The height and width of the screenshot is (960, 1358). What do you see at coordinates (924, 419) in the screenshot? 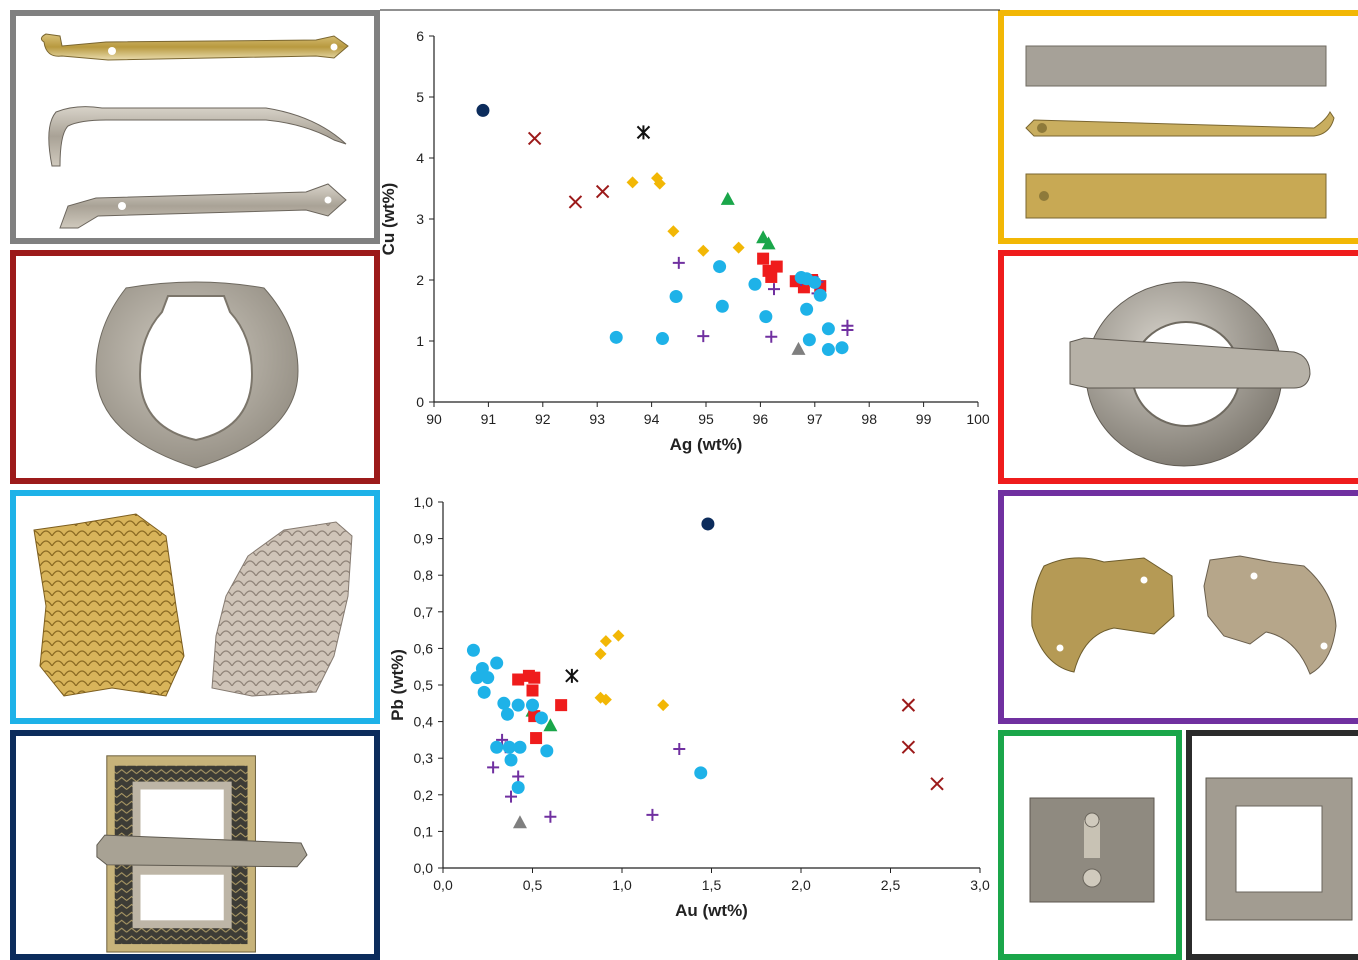
I see `x-tick-label: 99` at bounding box center [924, 419].